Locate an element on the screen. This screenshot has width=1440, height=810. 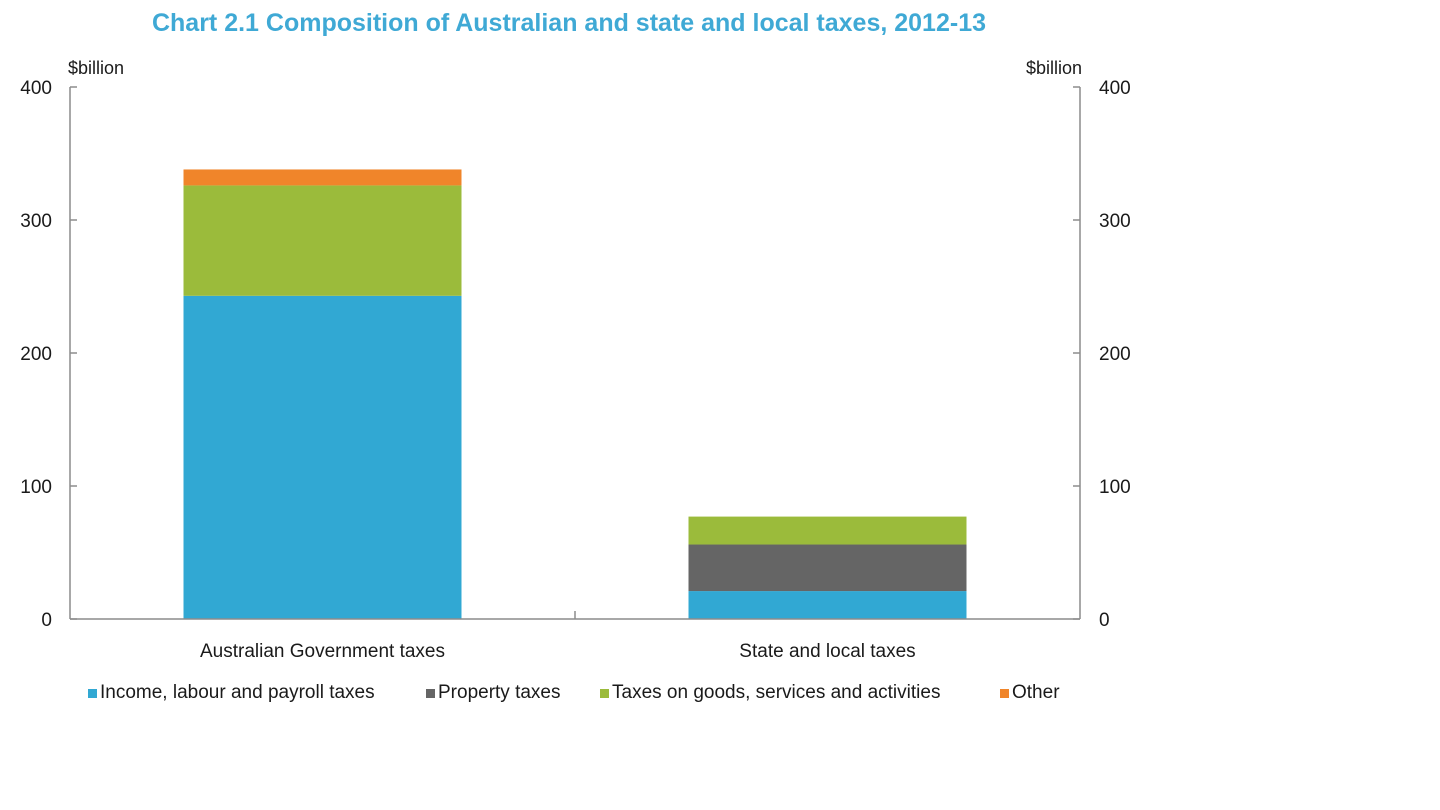
y-tick-label-right: 200 is located at coordinates (1115, 354).